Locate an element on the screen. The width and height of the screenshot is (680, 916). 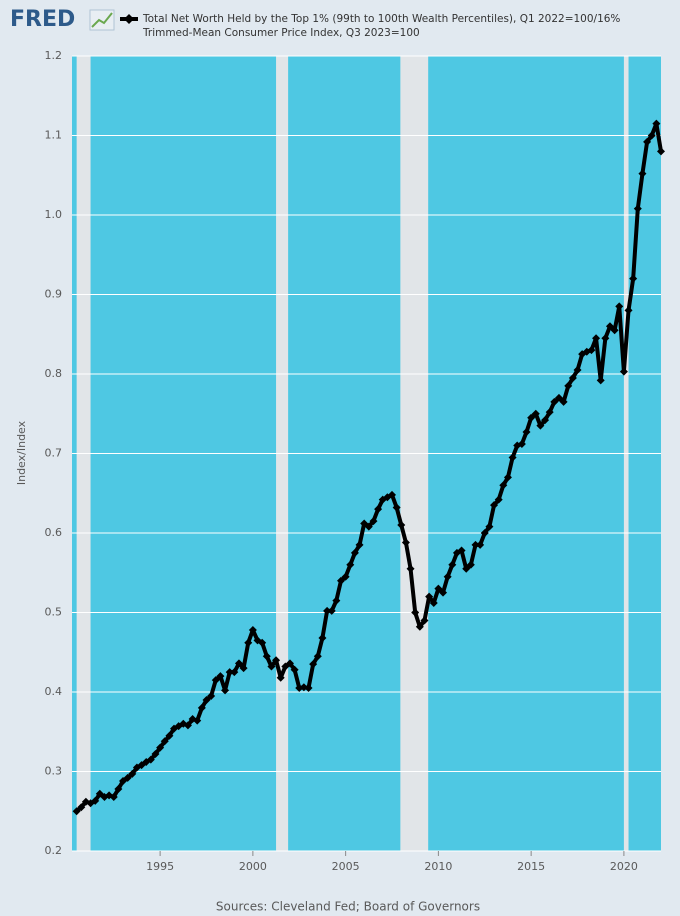
x-tick-label: 2010 is located at coordinates (438, 866).